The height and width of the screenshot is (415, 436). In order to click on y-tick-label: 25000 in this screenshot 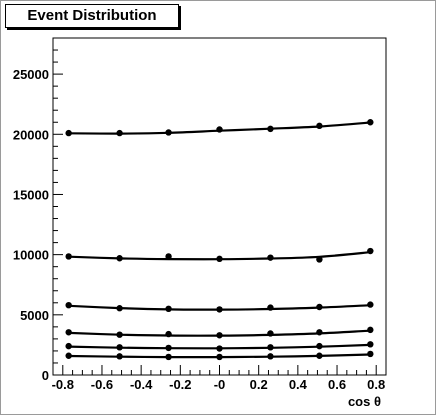, I will do `click(31, 74)`.